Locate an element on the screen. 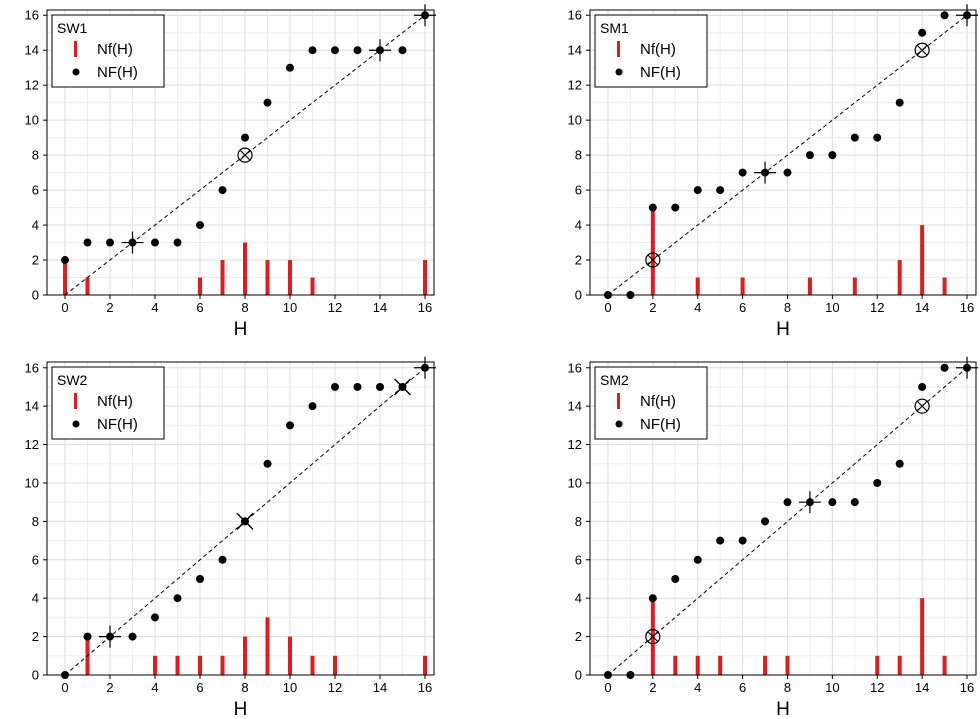  legend-title: SM1 is located at coordinates (614, 28).